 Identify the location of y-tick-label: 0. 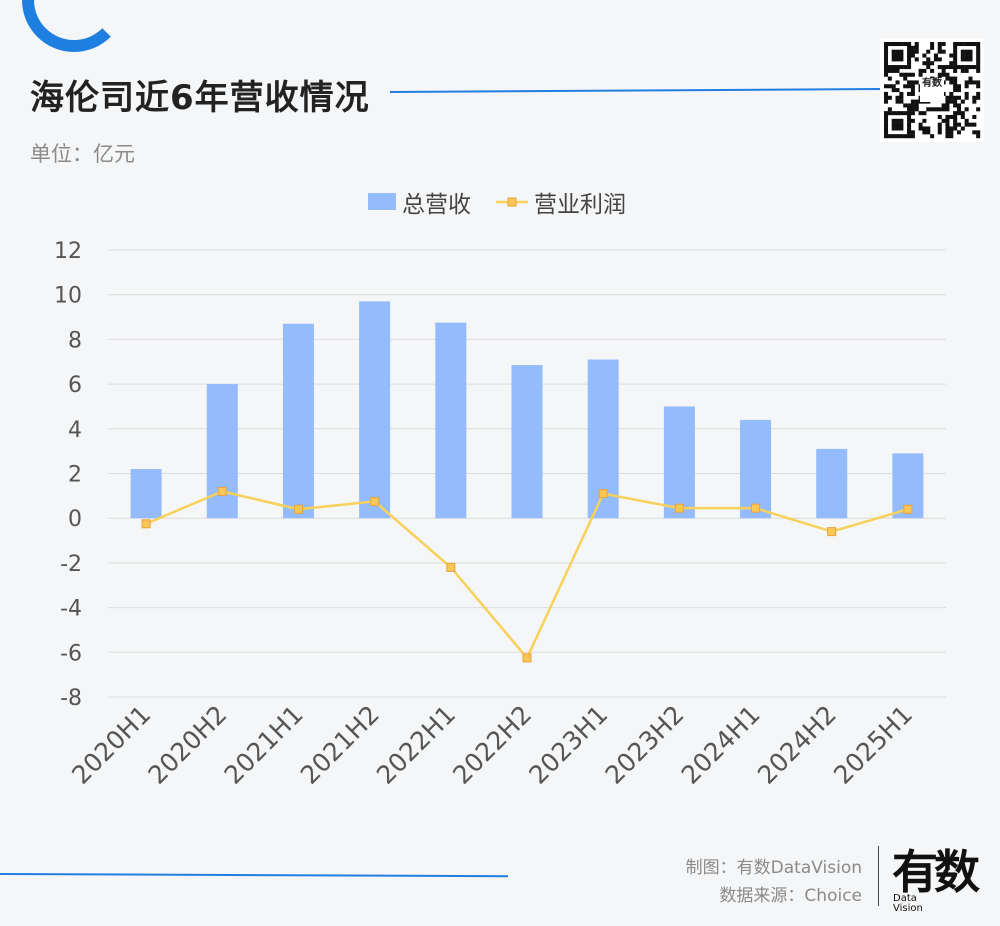
(75, 519).